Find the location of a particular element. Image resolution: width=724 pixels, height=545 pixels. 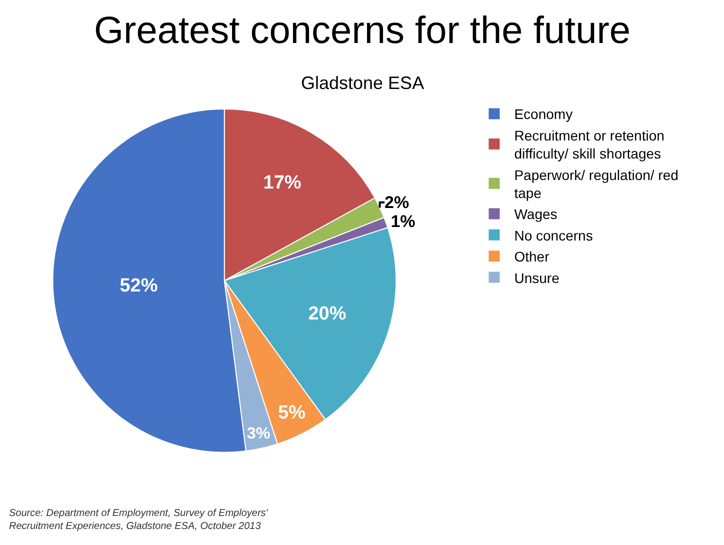

data-label: 1% is located at coordinates (403, 221).